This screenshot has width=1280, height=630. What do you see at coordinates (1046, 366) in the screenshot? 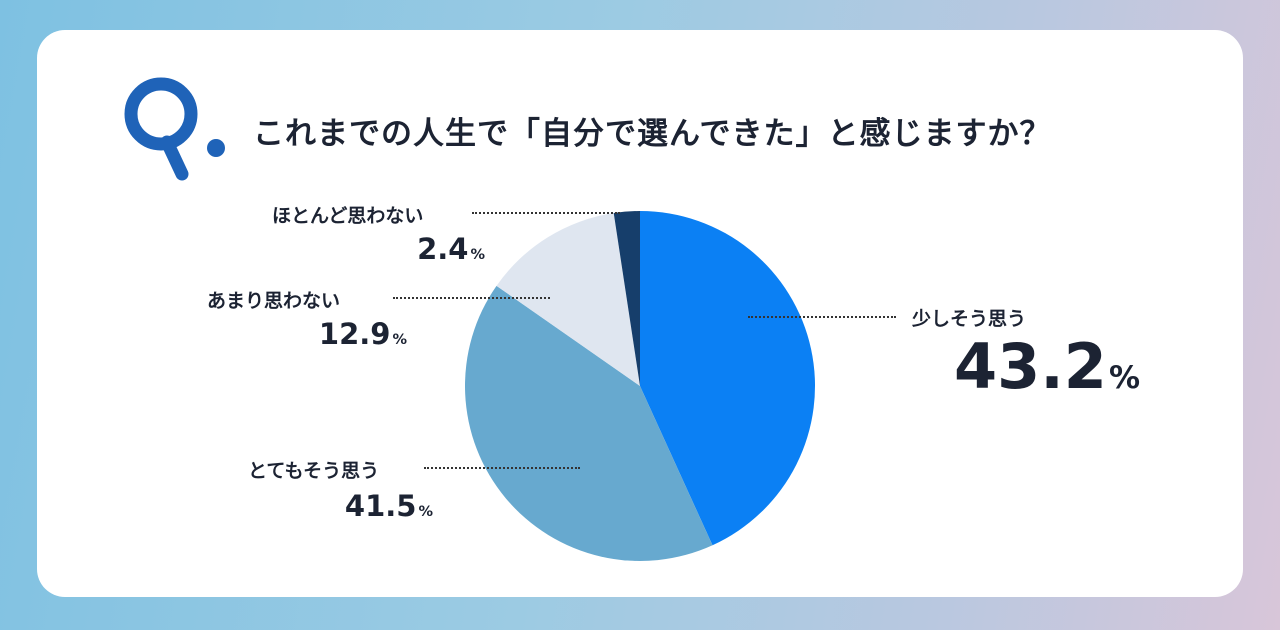
I see `value-sukoshi: 43.2%` at bounding box center [1046, 366].